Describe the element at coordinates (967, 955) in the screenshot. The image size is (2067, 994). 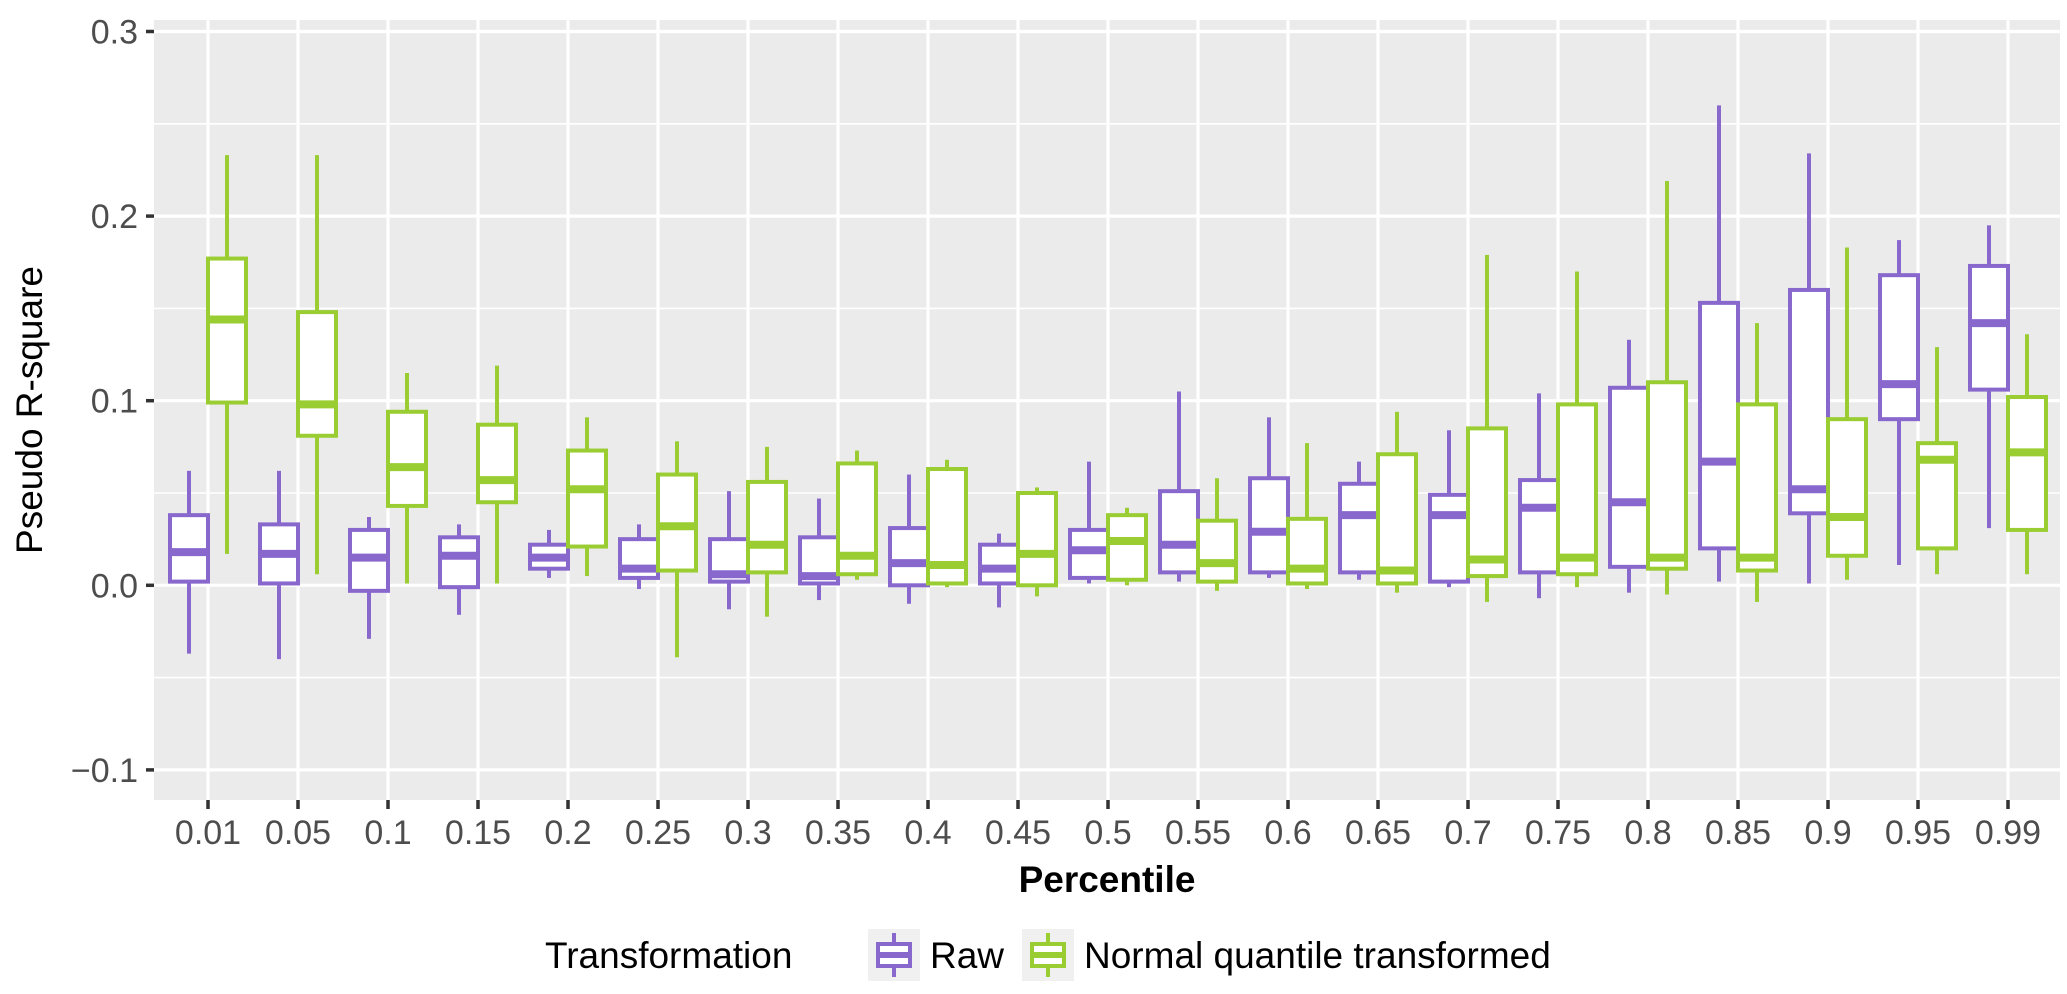
I see `legend-label-raw: Raw` at that location.